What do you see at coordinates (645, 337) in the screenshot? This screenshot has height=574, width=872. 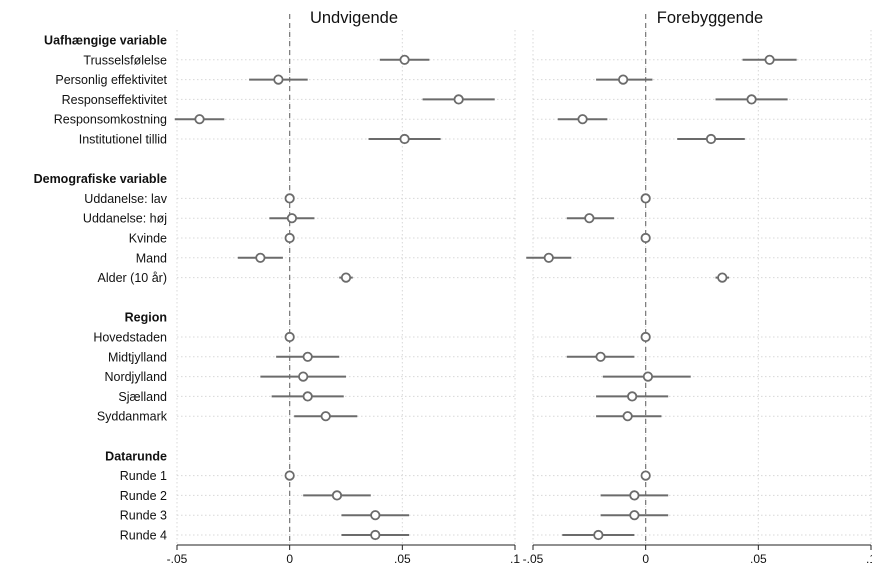 I see `estimate-marker-g2-r0-p2` at bounding box center [645, 337].